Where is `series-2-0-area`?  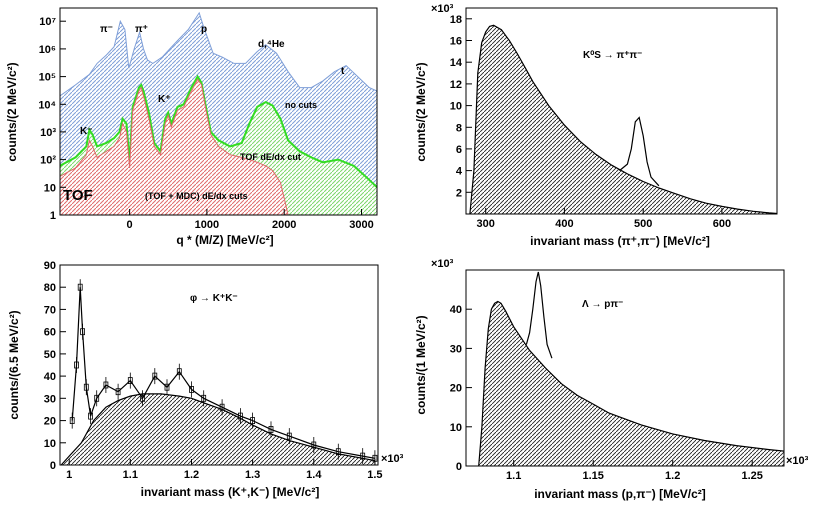
series-2-0-area is located at coordinates (218, 429).